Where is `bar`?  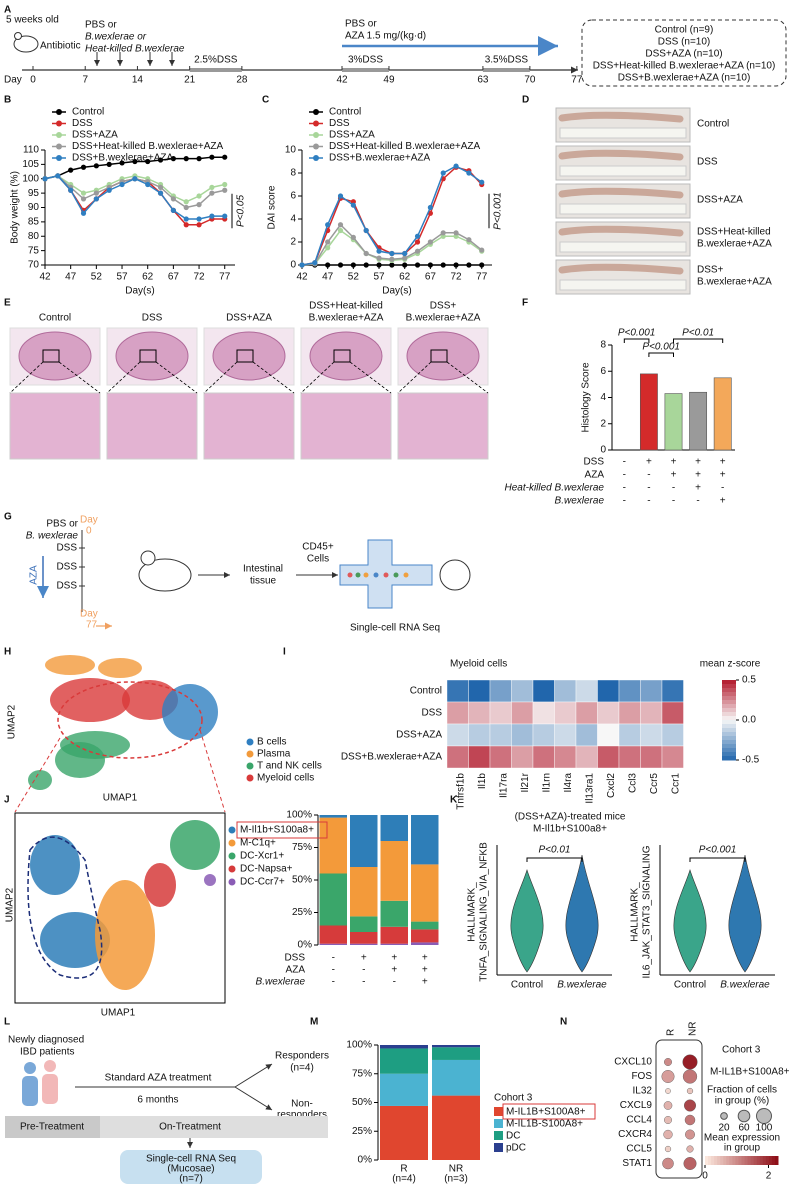
bar is located at coordinates (698, 421).